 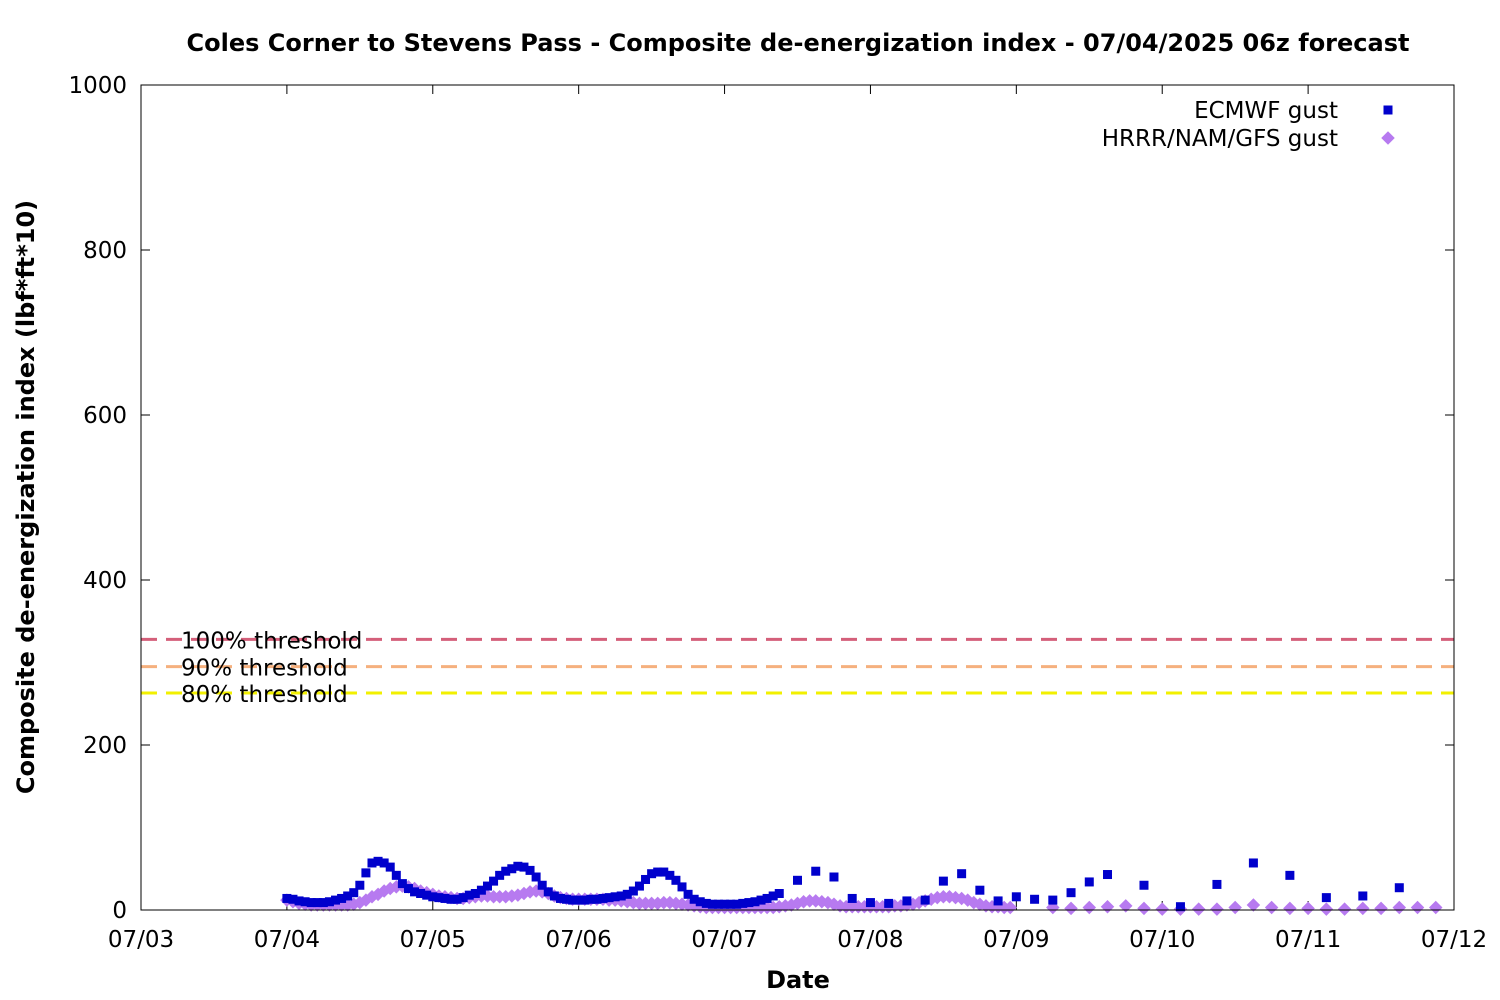 I want to click on y-tick-label: 800, so click(x=105, y=251).